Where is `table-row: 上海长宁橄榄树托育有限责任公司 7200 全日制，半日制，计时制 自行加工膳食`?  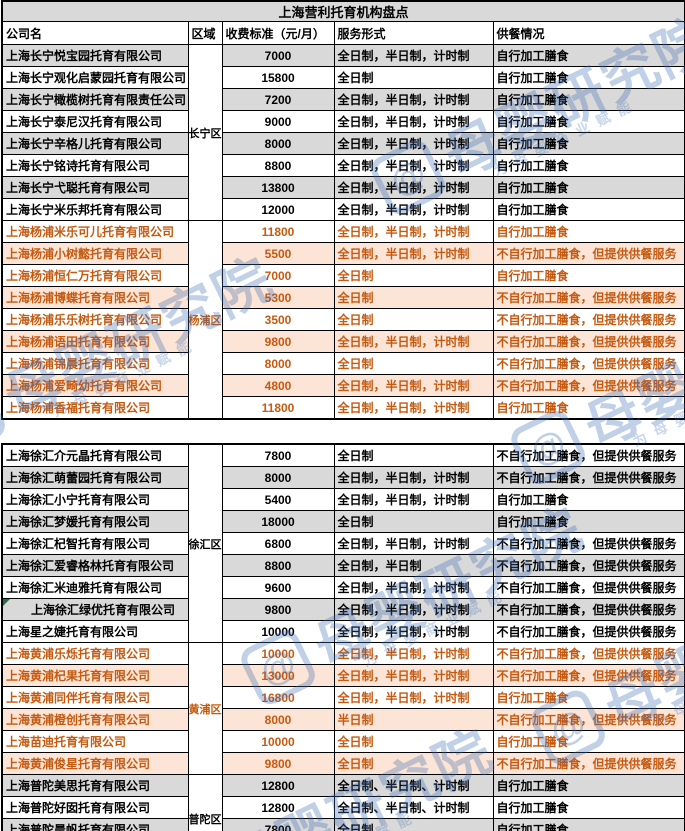 table-row: 上海长宁橄榄树托育有限责任公司 7200 全日制，半日制，计时制 自行加工膳食 is located at coordinates (343, 99).